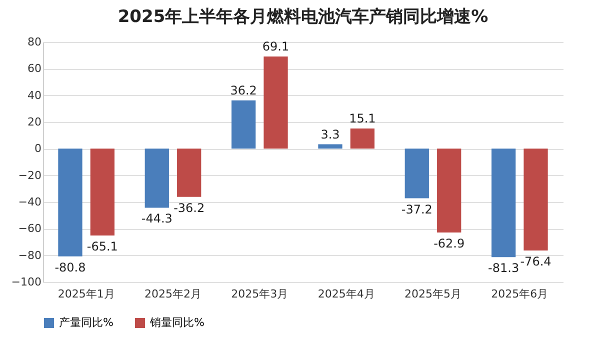 The height and width of the screenshot is (348, 600). I want to click on legend-label: 销量同比%, so click(176, 322).